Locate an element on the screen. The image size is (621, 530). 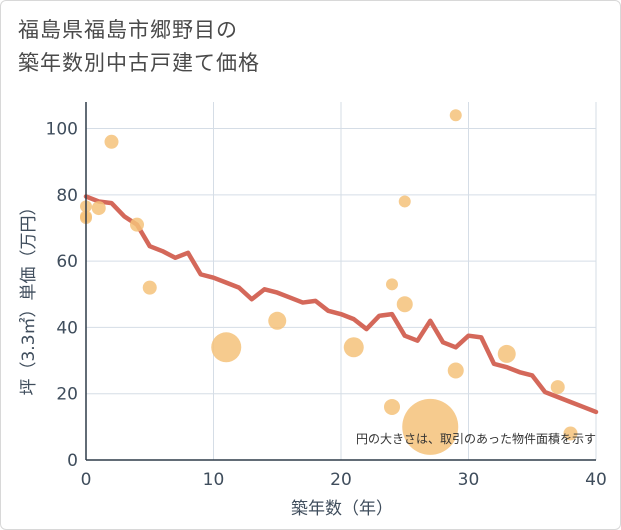
y-tick-label: 0 is located at coordinates (72, 461).